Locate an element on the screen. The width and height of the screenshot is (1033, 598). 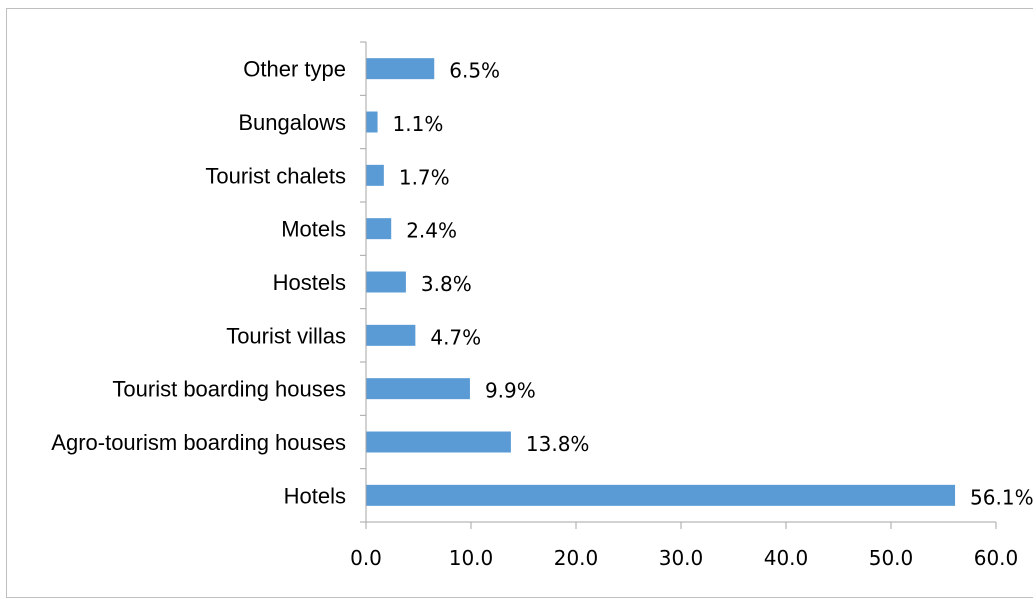
x-tick-label: 40.0 is located at coordinates (786, 558).